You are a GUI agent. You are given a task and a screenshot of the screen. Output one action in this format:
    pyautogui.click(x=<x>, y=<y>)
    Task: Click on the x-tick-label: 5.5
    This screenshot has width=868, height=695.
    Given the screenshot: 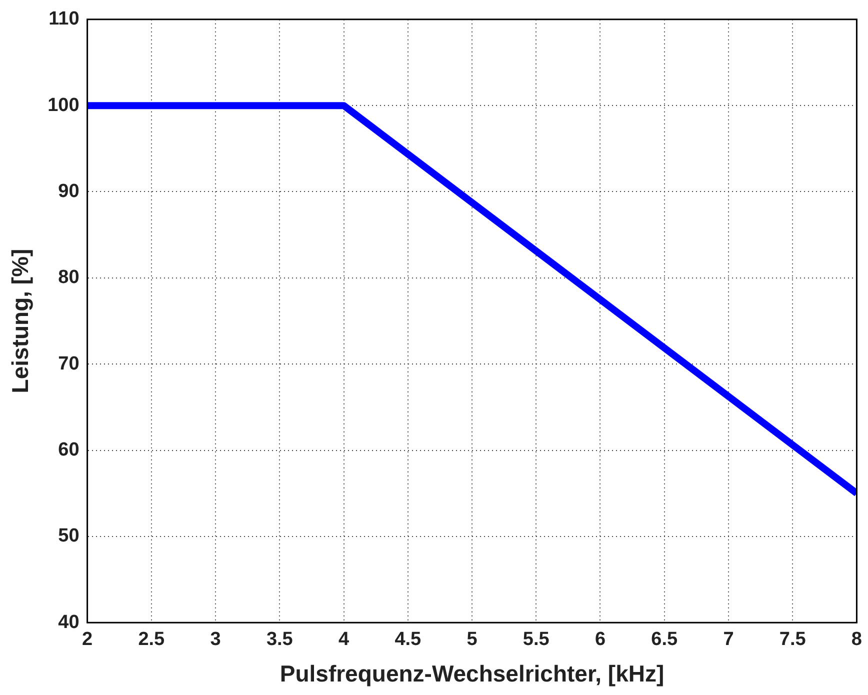 What is the action you would take?
    pyautogui.click(x=536, y=639)
    